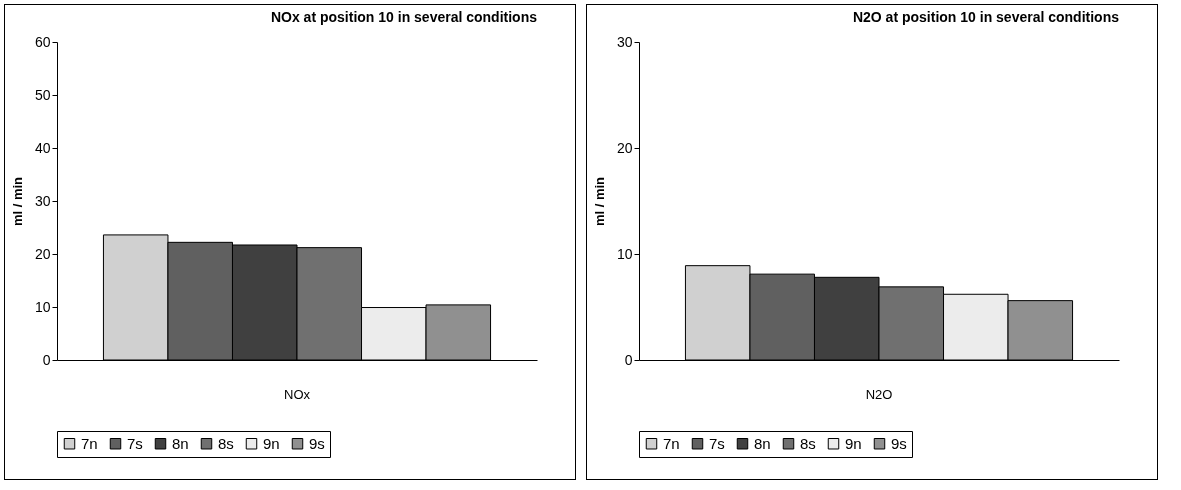 The height and width of the screenshot is (490, 1181). I want to click on y-tick-label: 60, so click(42, 41).